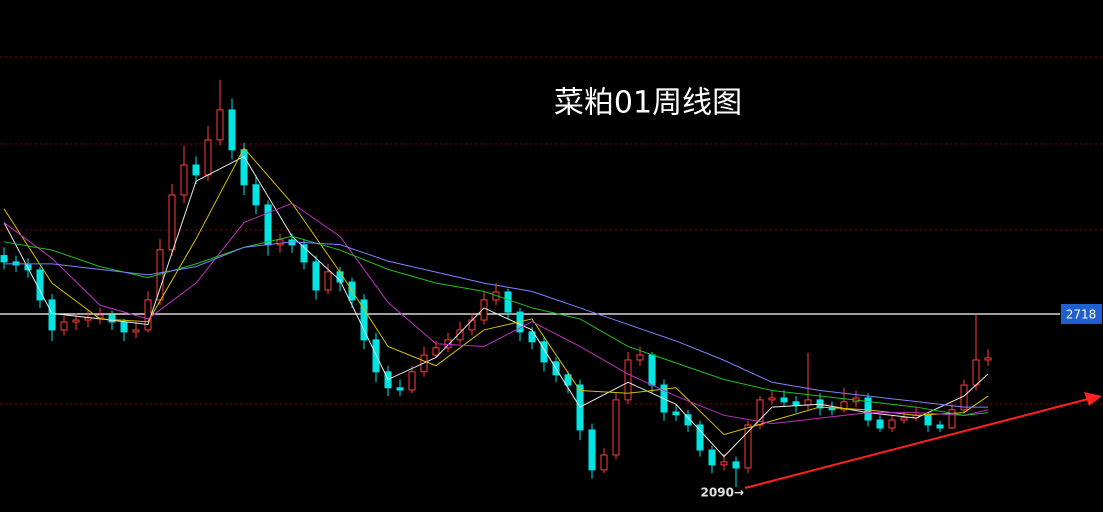 This screenshot has height=512, width=1103. I want to click on level-label-box, so click(1081, 313).